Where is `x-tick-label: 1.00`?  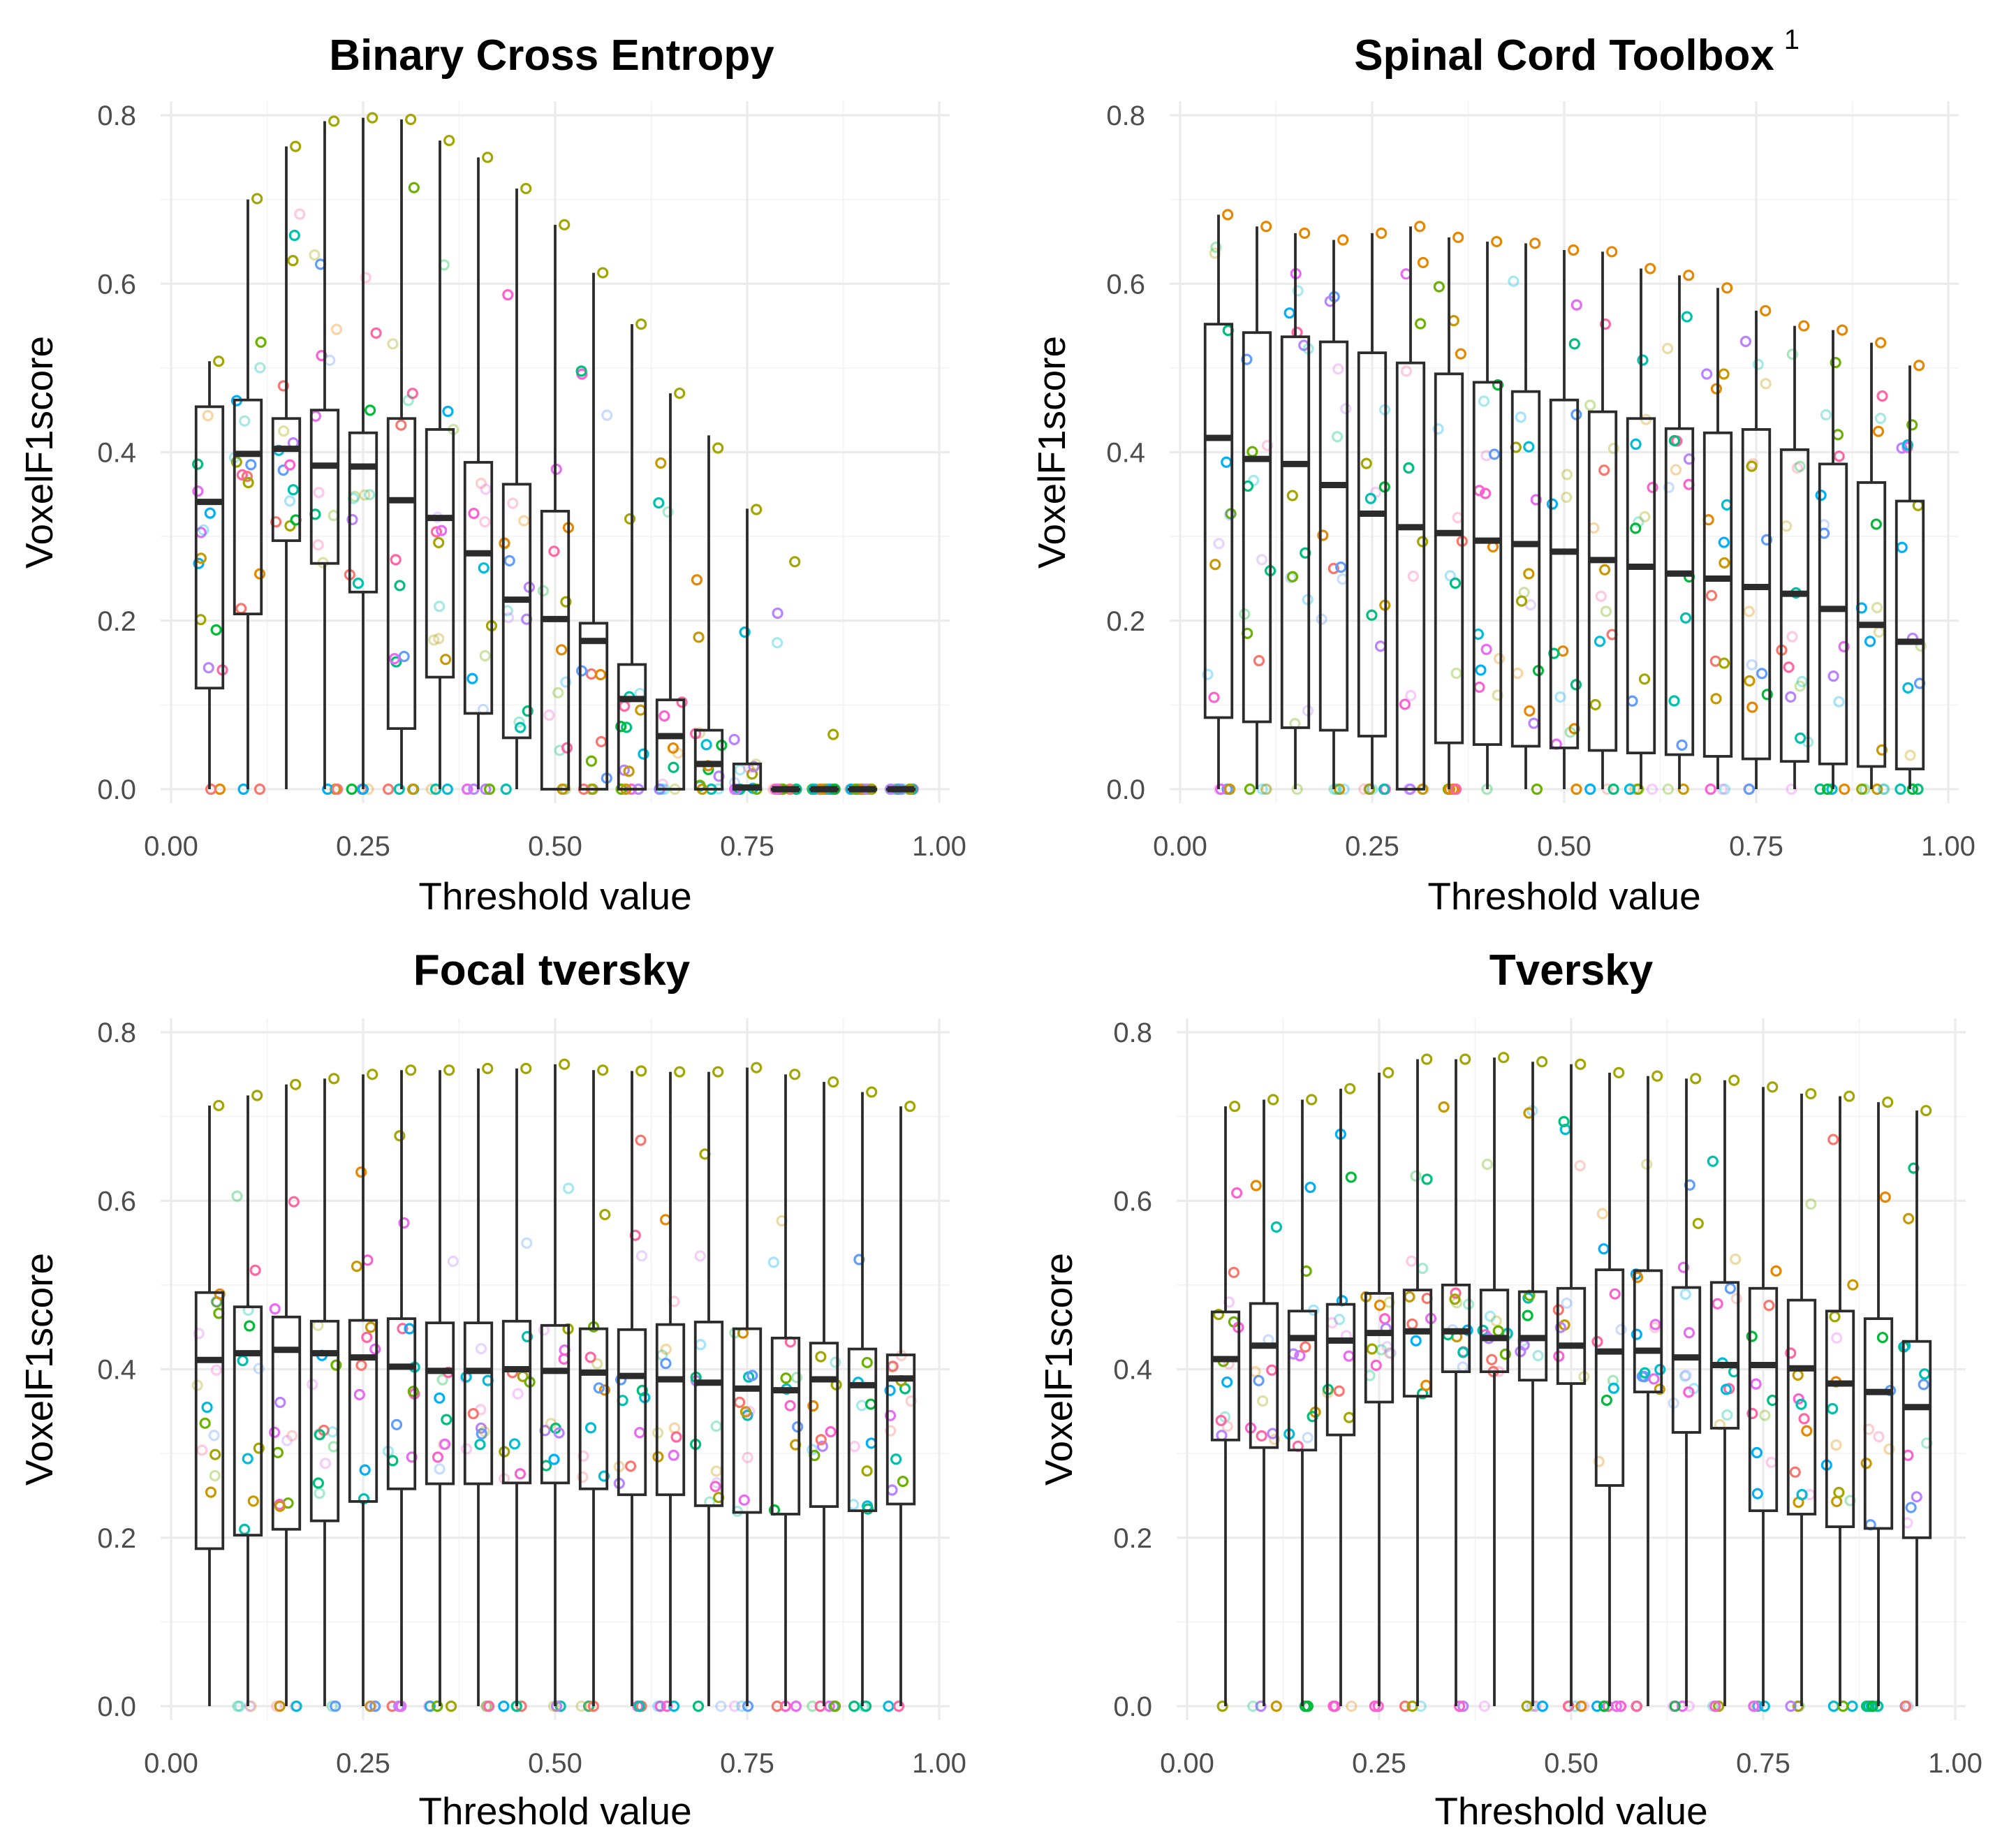
x-tick-label: 1.00 is located at coordinates (1955, 1764).